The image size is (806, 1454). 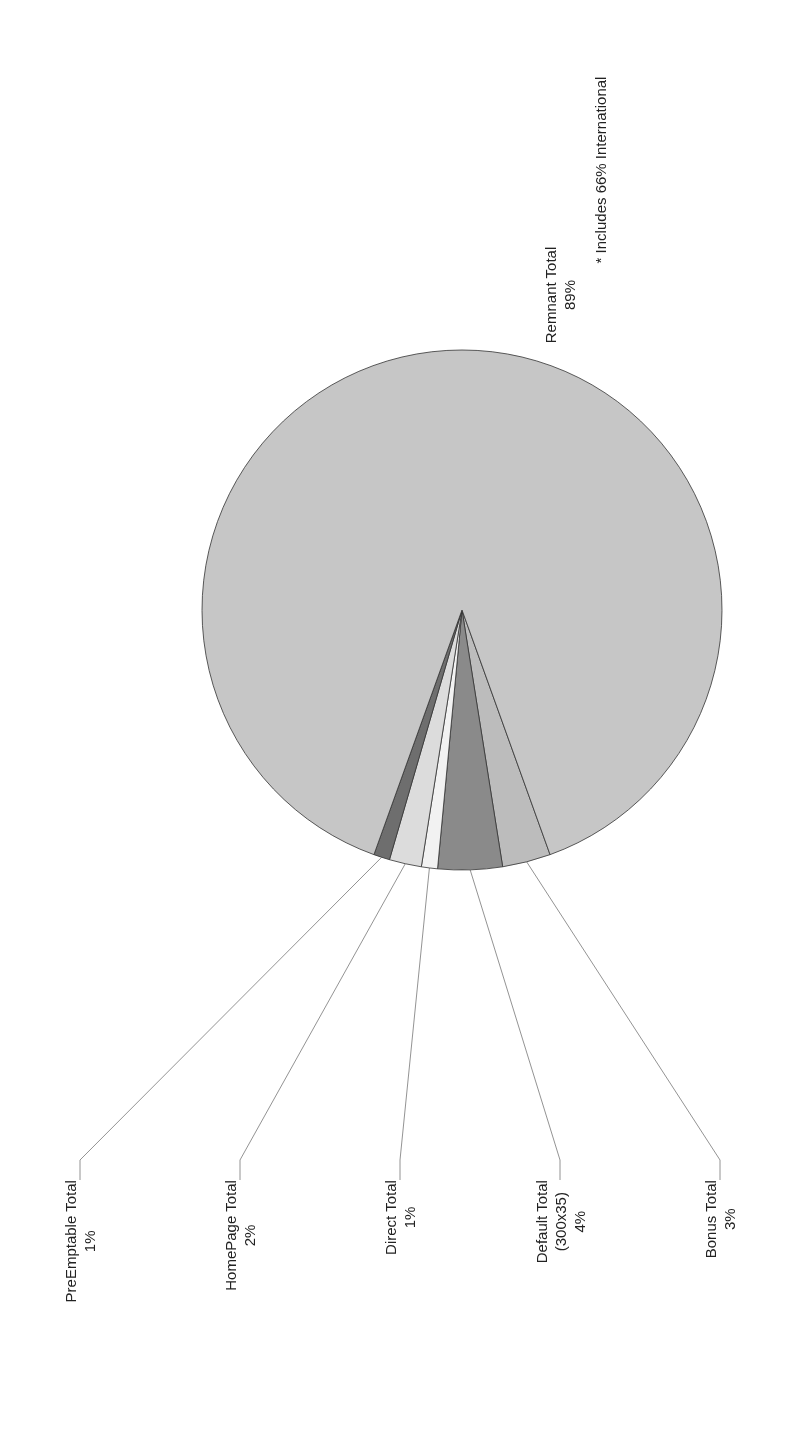 I want to click on data-label: 4%, so click(x=579, y=1221).